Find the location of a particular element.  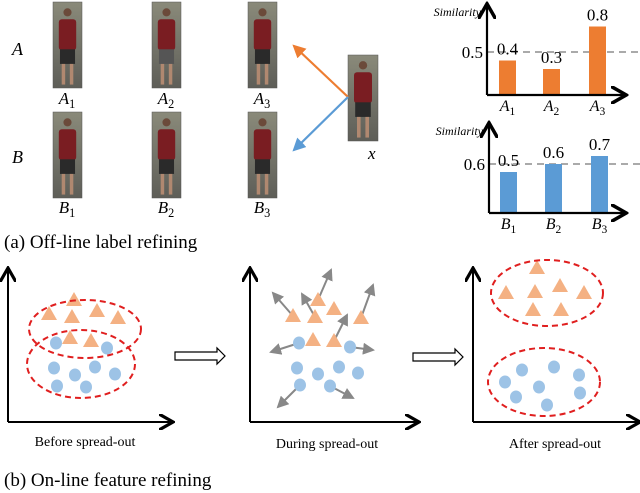

transition-arrow is located at coordinates (200, 356).